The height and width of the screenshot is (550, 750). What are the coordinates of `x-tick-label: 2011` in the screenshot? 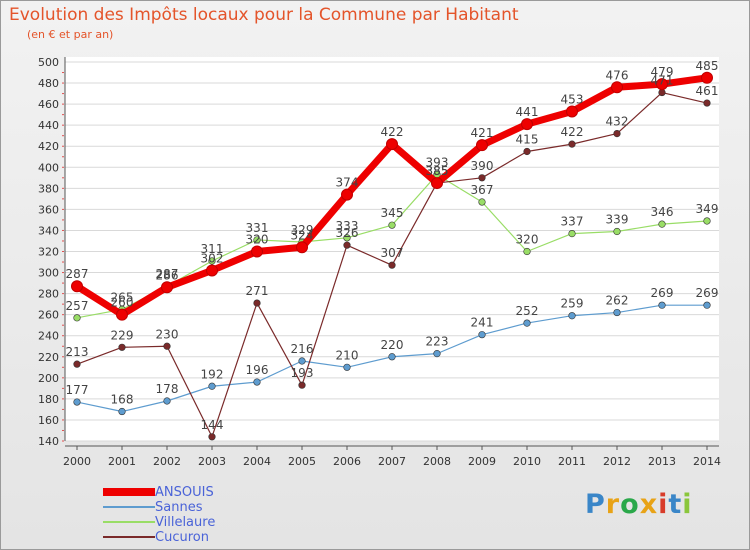 It's located at (572, 461).